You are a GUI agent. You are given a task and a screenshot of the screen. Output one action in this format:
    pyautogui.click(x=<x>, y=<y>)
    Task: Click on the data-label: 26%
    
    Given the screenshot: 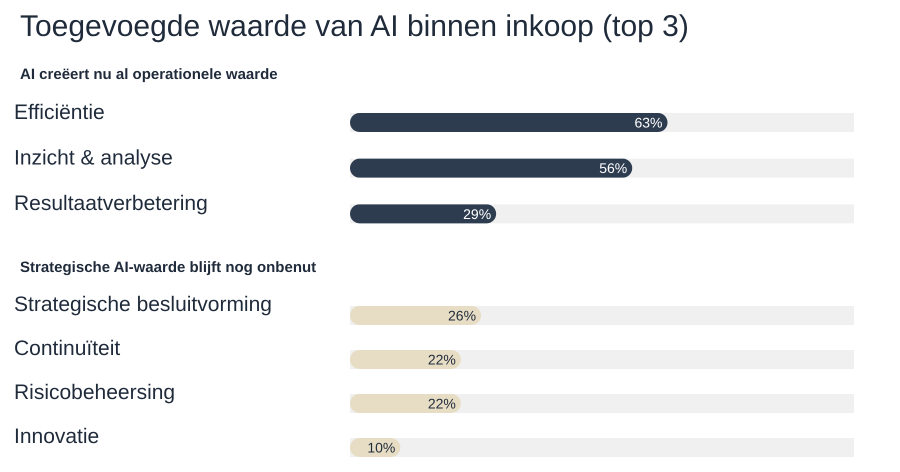 What is the action you would take?
    pyautogui.click(x=462, y=315)
    